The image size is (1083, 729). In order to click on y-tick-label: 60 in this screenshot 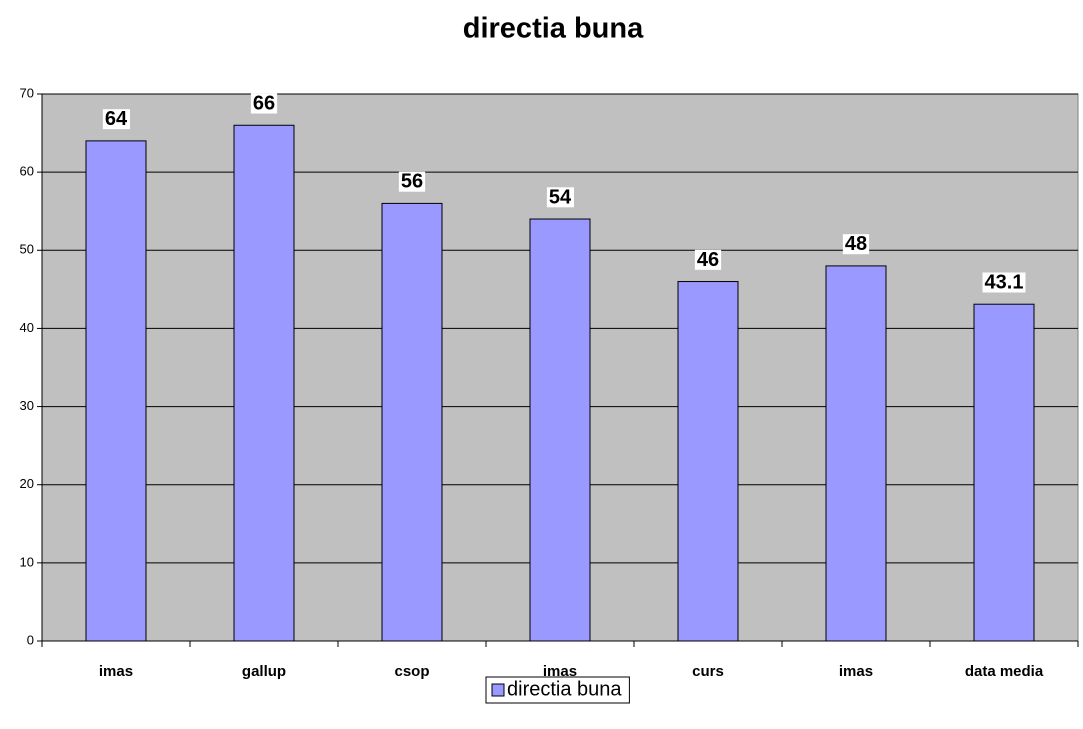, I will do `click(27, 171)`.